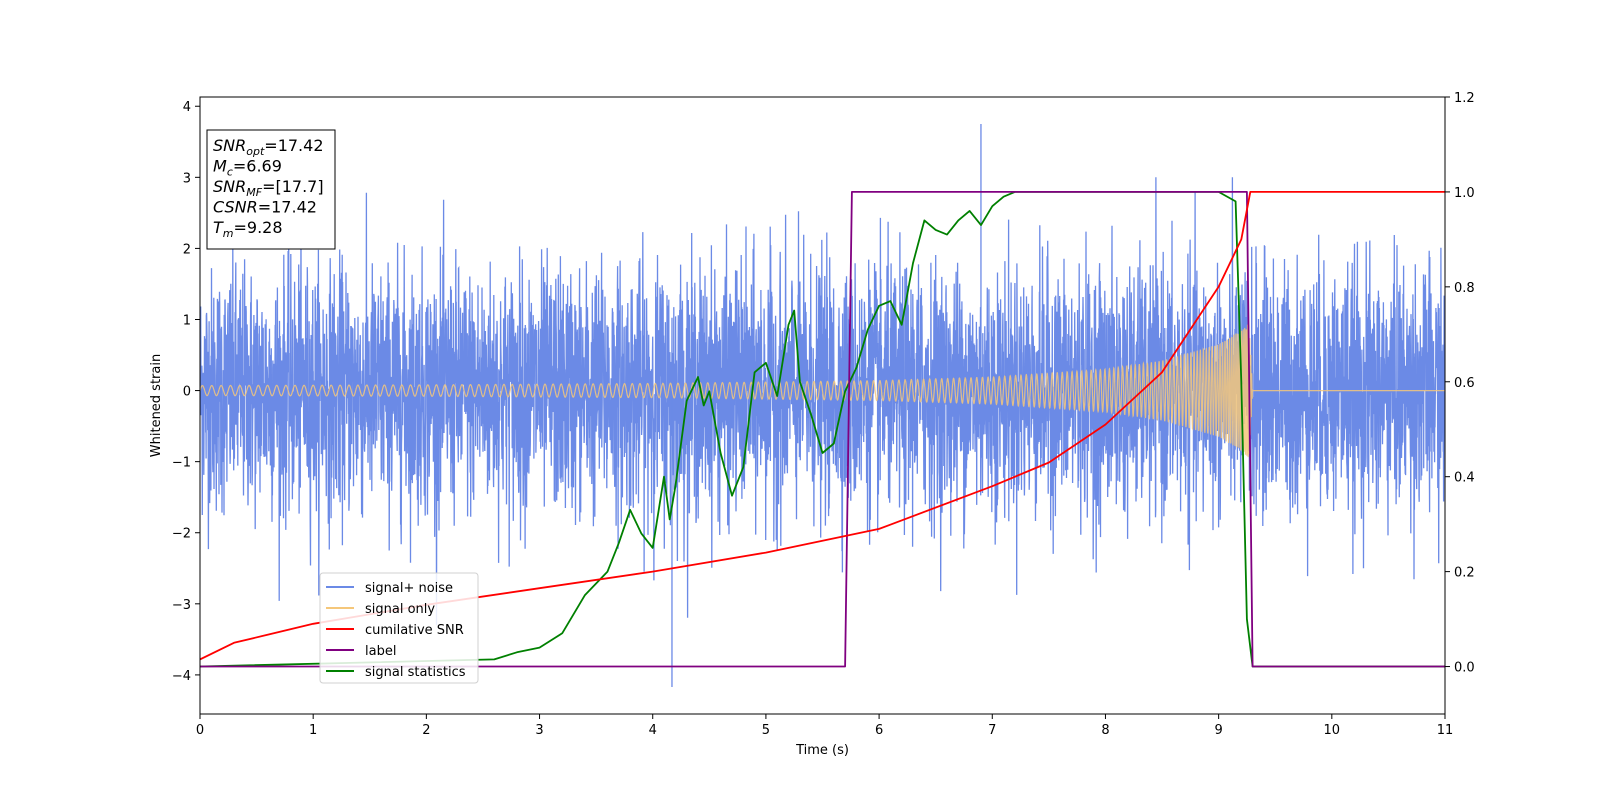 This screenshot has height=804, width=1600. Describe the element at coordinates (653, 730) in the screenshot. I see `x-tick-label: 4` at that location.